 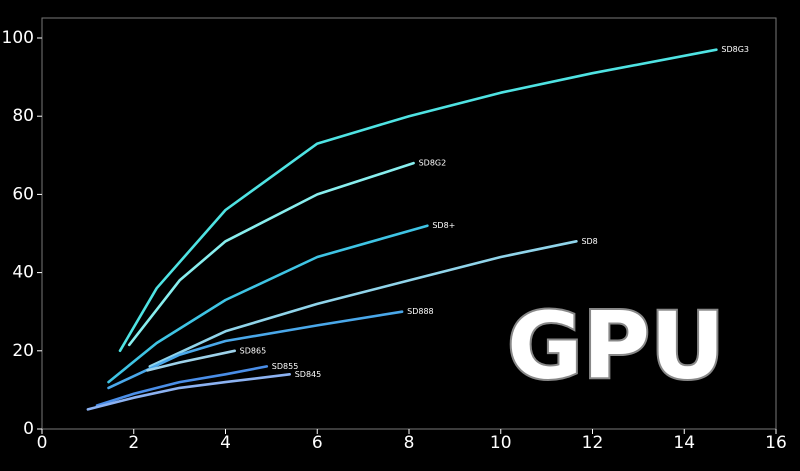 I want to click on x-tick-label: 12, so click(x=593, y=443).